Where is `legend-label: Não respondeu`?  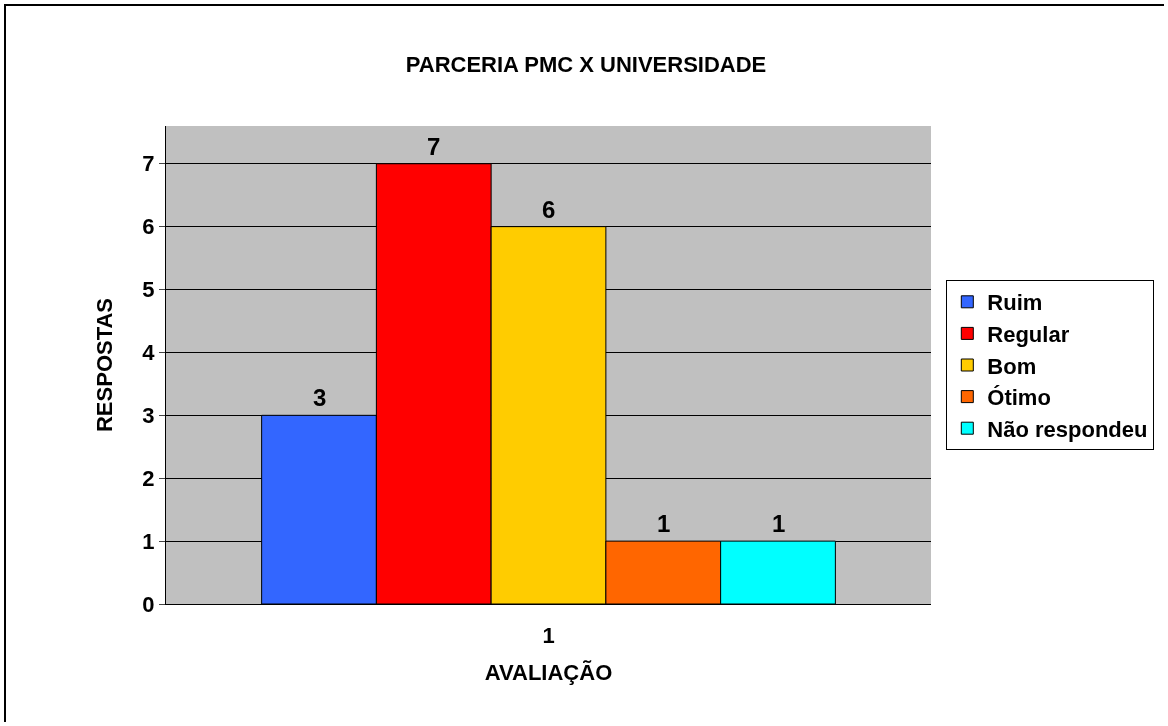 legend-label: Não respondeu is located at coordinates (1067, 429).